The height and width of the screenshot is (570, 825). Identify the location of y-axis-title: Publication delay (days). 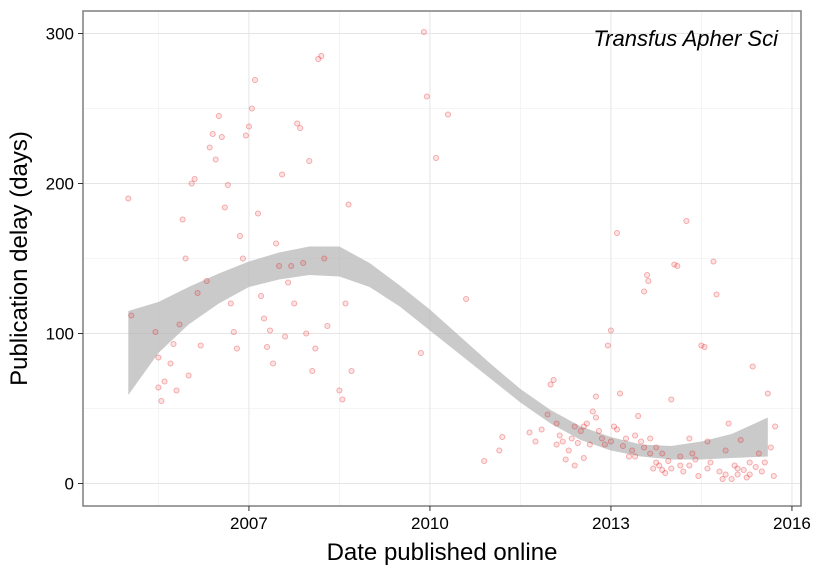
(19, 258).